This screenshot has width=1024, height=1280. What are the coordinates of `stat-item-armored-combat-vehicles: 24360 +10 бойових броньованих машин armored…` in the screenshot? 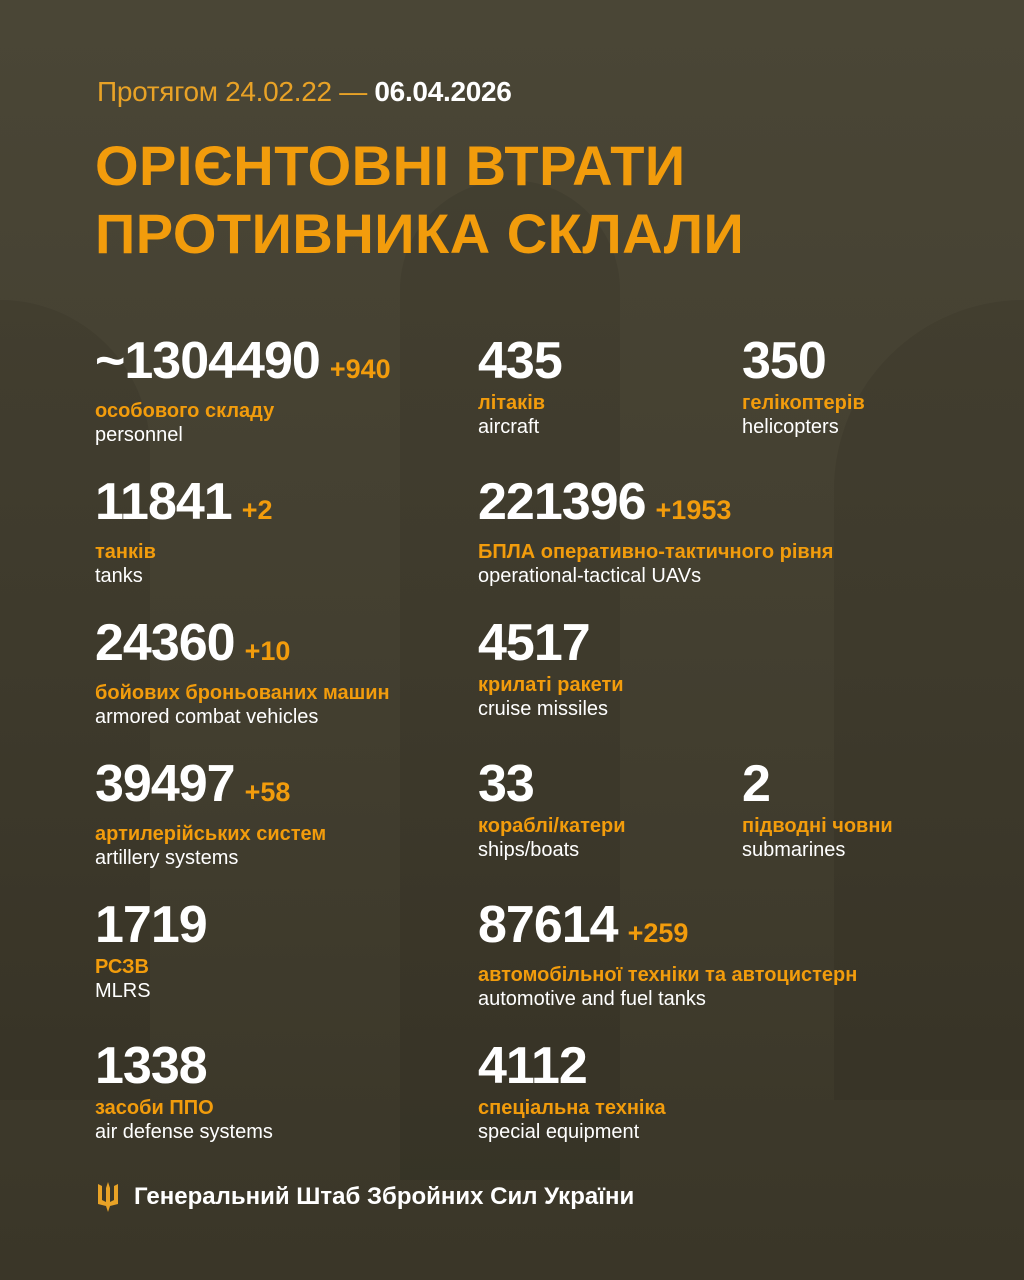 It's located at (242, 672).